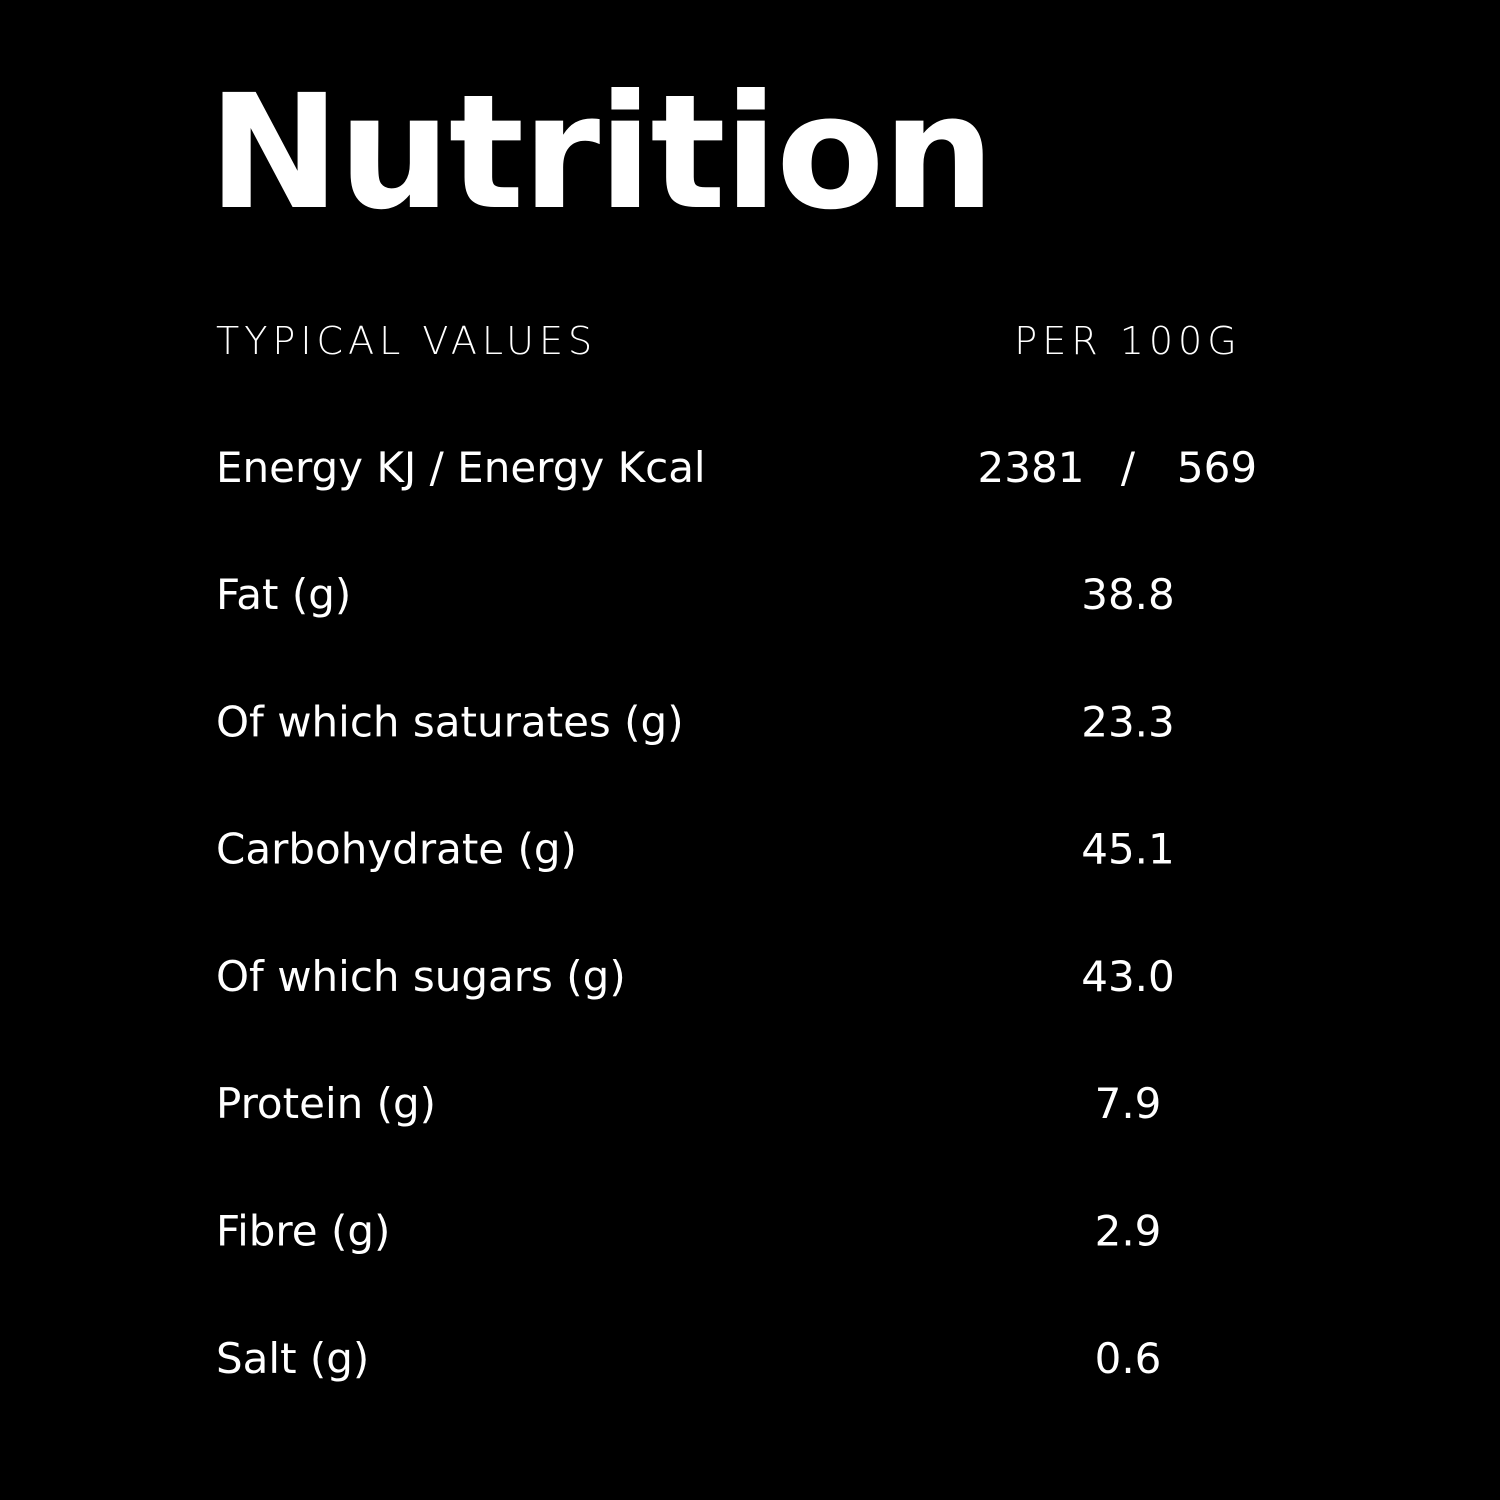 This screenshot has width=1500, height=1500. I want to click on title: Nutrition, so click(600, 153).